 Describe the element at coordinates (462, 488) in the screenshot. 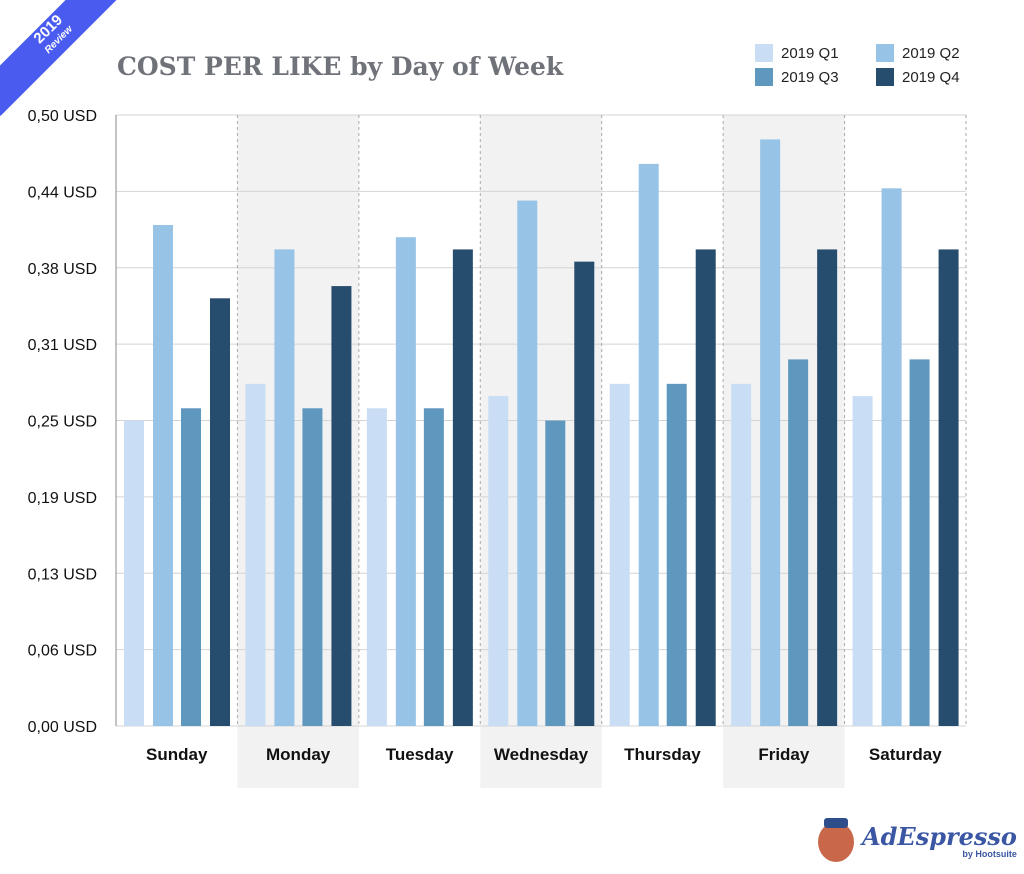

I see `bar-tuesday-q4` at that location.